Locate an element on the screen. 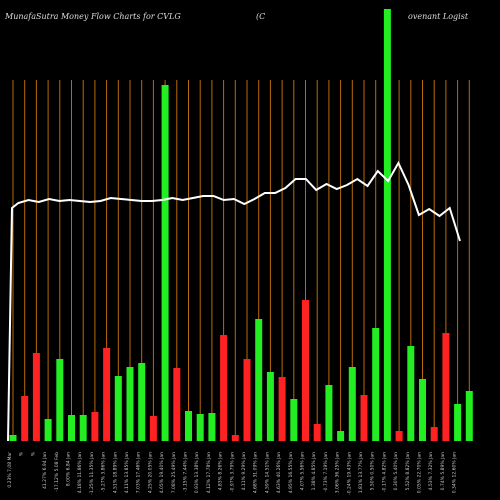  x-tick-label: 0.30% 5.40% Jan is located at coordinates (396, 471).